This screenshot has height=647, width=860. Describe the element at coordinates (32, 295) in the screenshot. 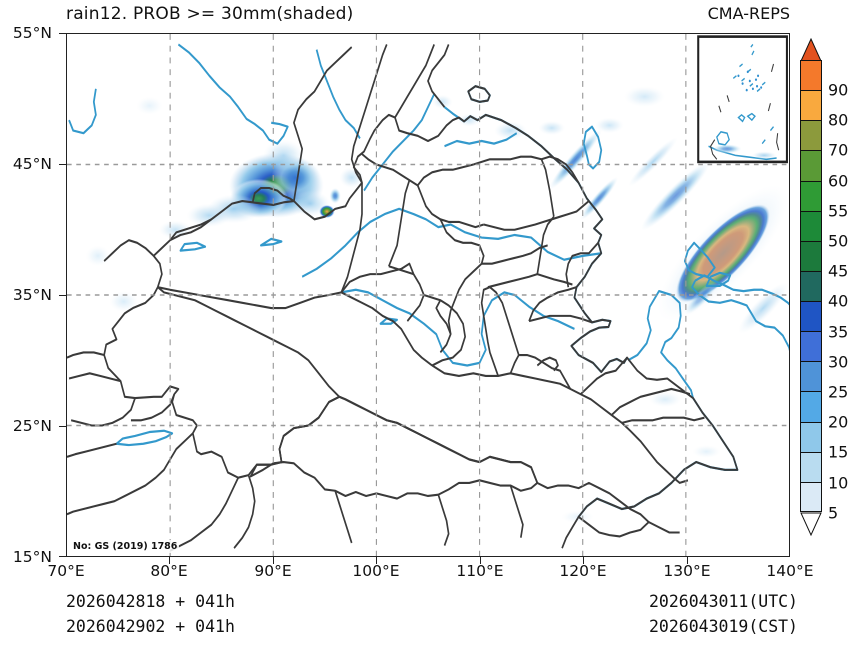

I see `y-tick-label: 35°N` at that location.